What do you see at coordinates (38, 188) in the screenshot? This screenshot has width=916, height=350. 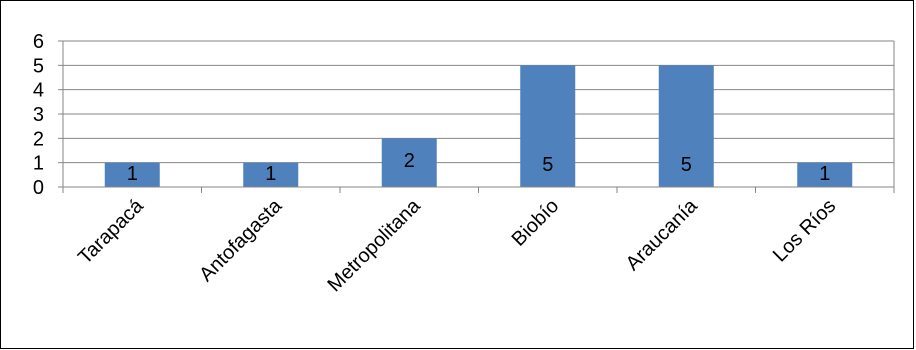 I see `y-tick-label: 0` at bounding box center [38, 188].